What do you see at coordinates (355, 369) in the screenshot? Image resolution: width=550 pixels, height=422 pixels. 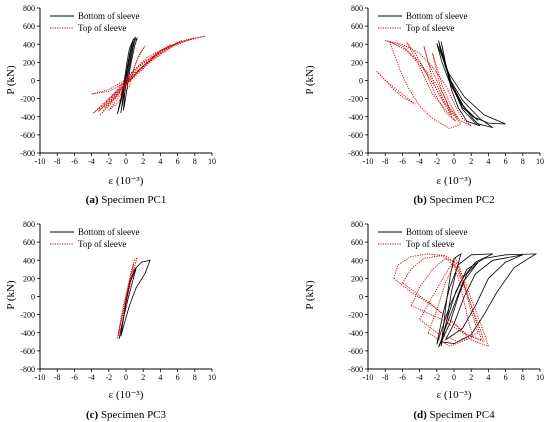 I see `panel-d-ytick-label-0: -800` at bounding box center [355, 369].